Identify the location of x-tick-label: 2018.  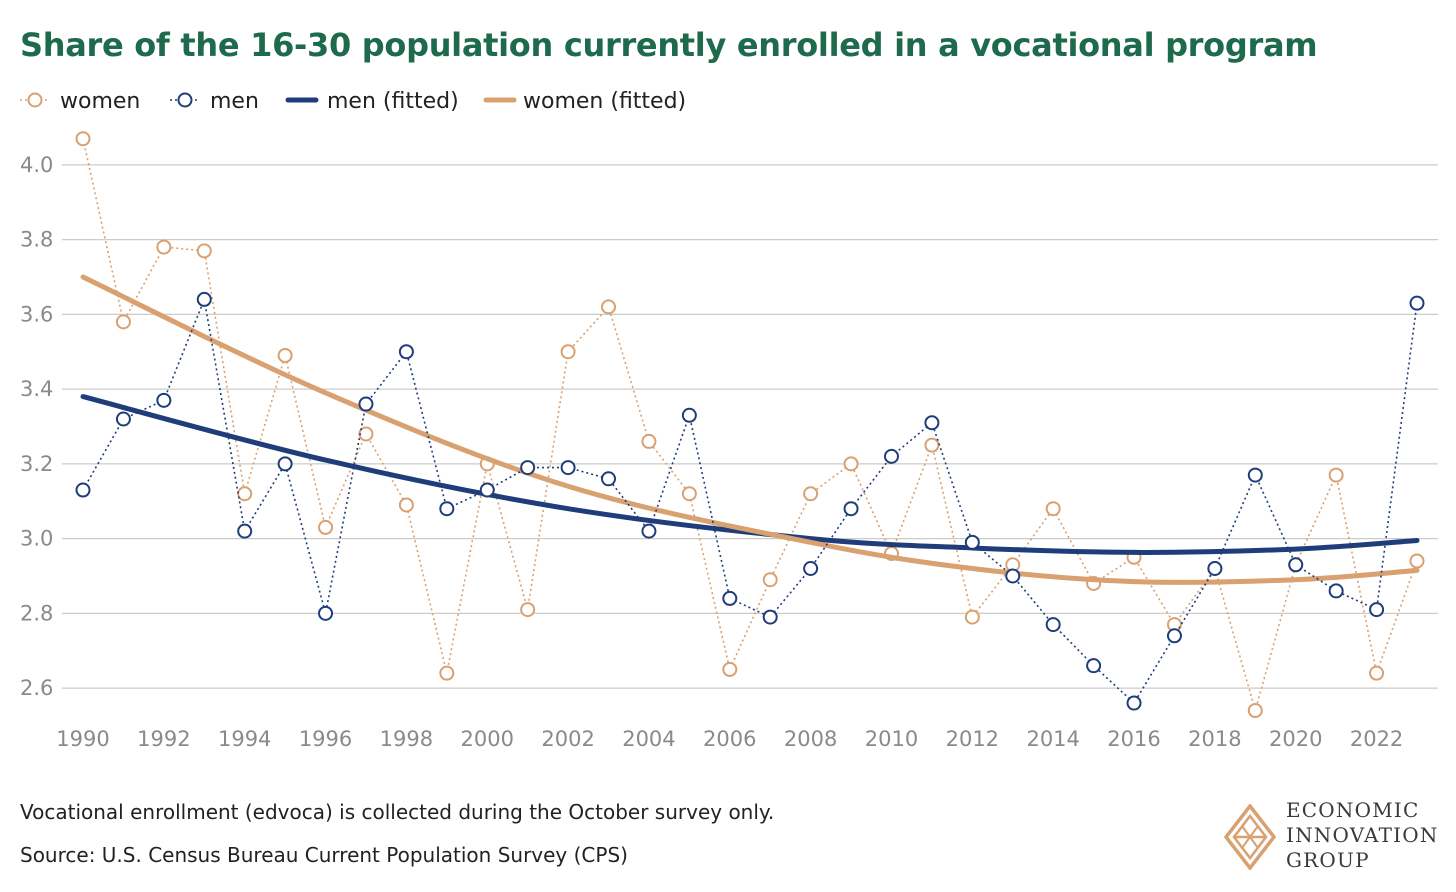
(1214, 739).